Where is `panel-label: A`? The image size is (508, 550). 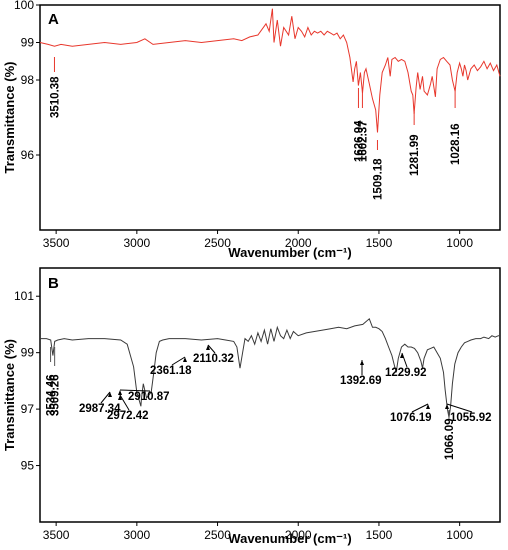
panel-label: A is located at coordinates (53, 19).